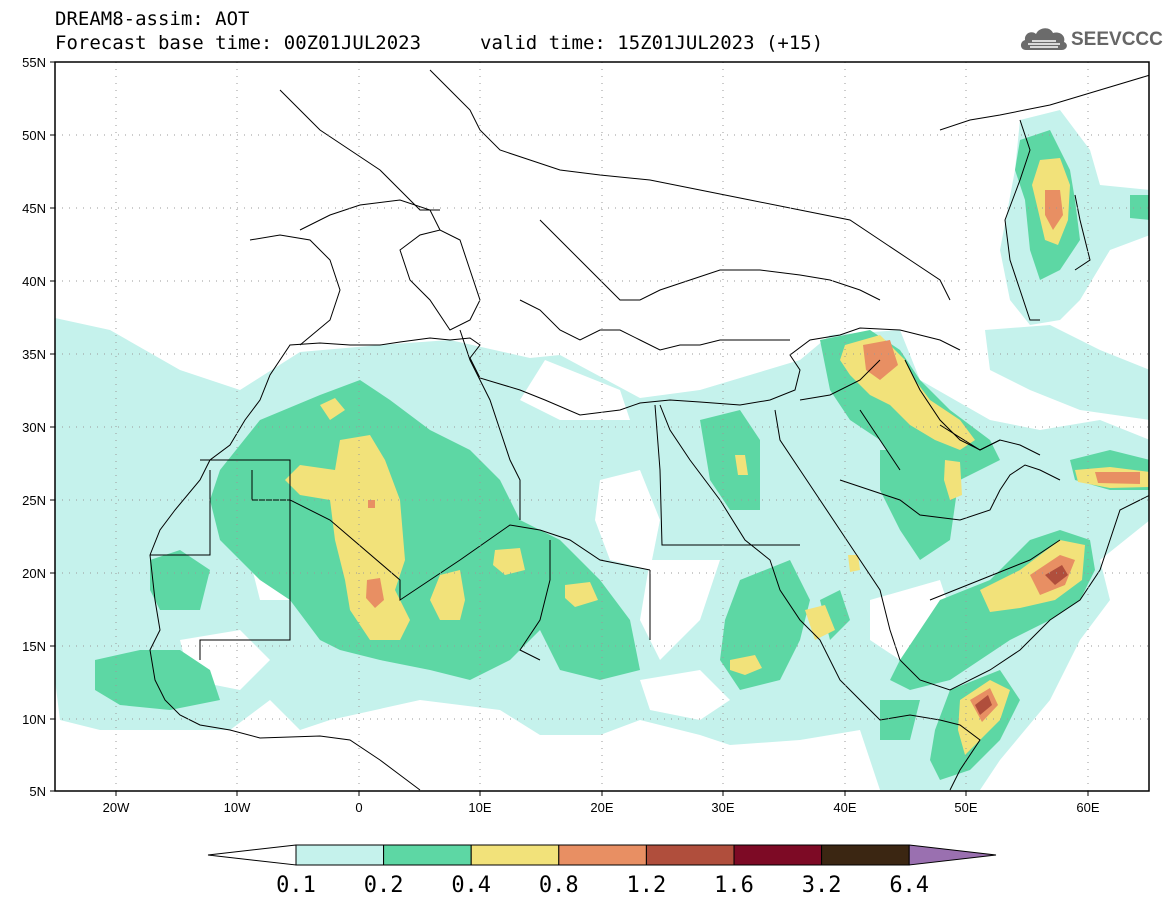 Image resolution: width=1165 pixels, height=905 pixels. I want to click on colorbar-label: 3.2, so click(822, 885).